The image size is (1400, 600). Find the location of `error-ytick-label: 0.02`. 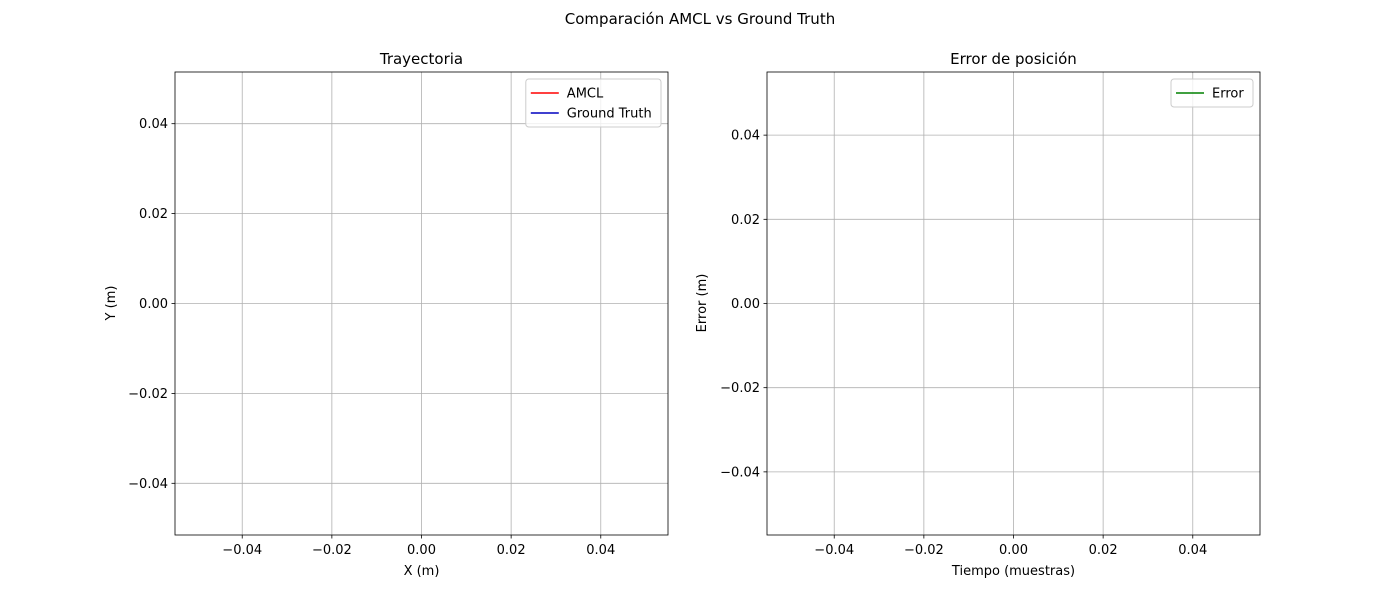

error-ytick-label: 0.02 is located at coordinates (745, 220).